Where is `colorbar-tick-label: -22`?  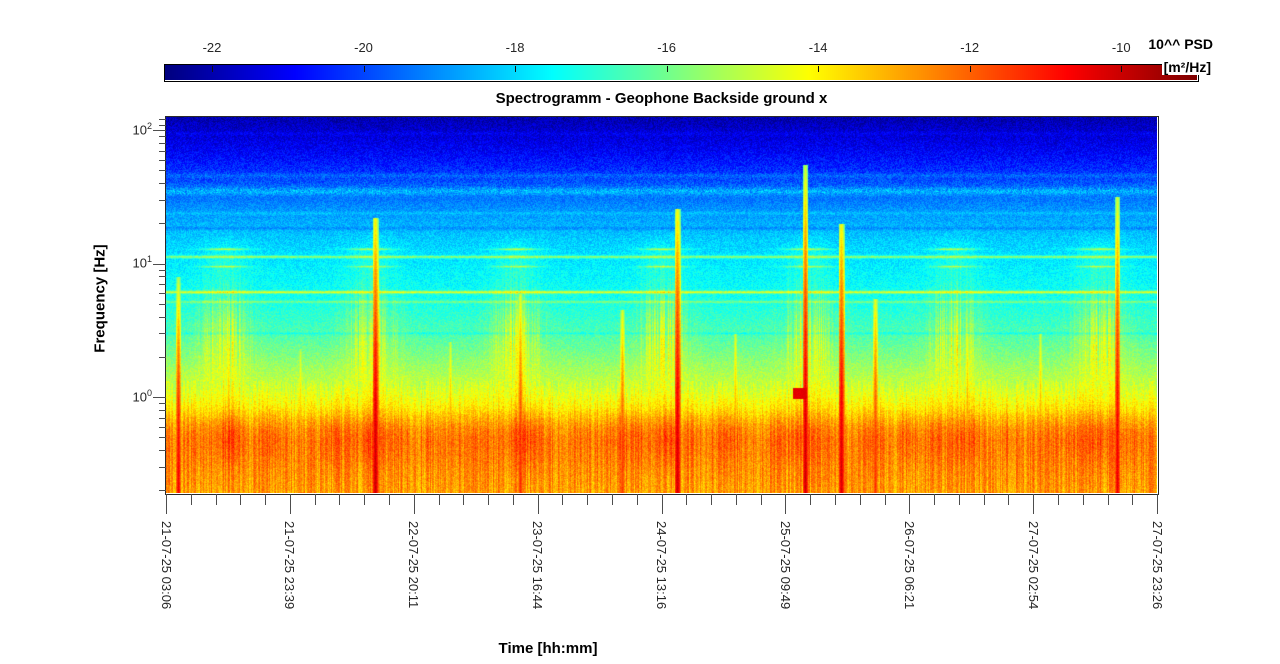 colorbar-tick-label: -22 is located at coordinates (212, 47).